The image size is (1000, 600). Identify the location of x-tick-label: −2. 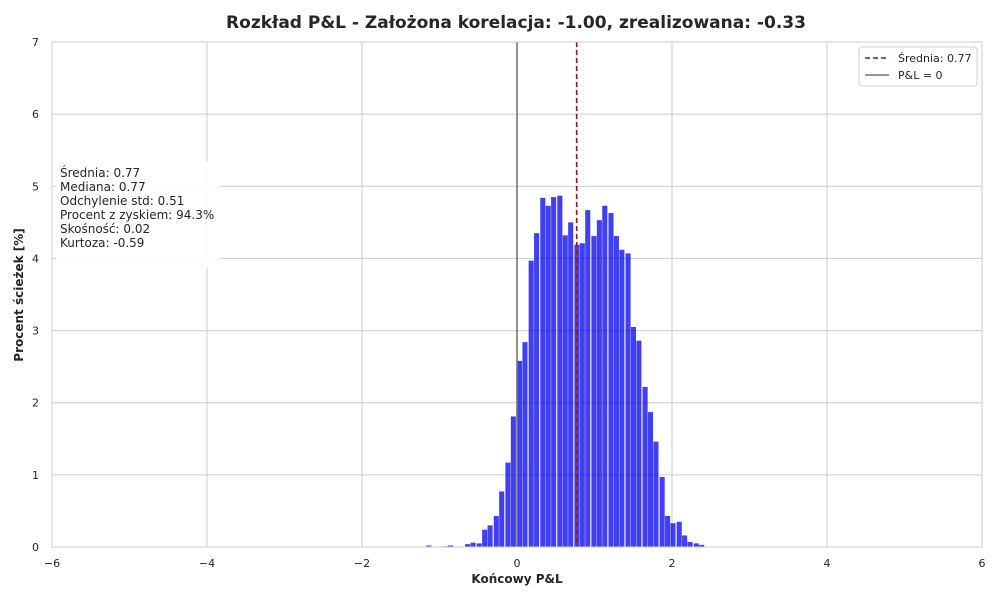
(362, 563).